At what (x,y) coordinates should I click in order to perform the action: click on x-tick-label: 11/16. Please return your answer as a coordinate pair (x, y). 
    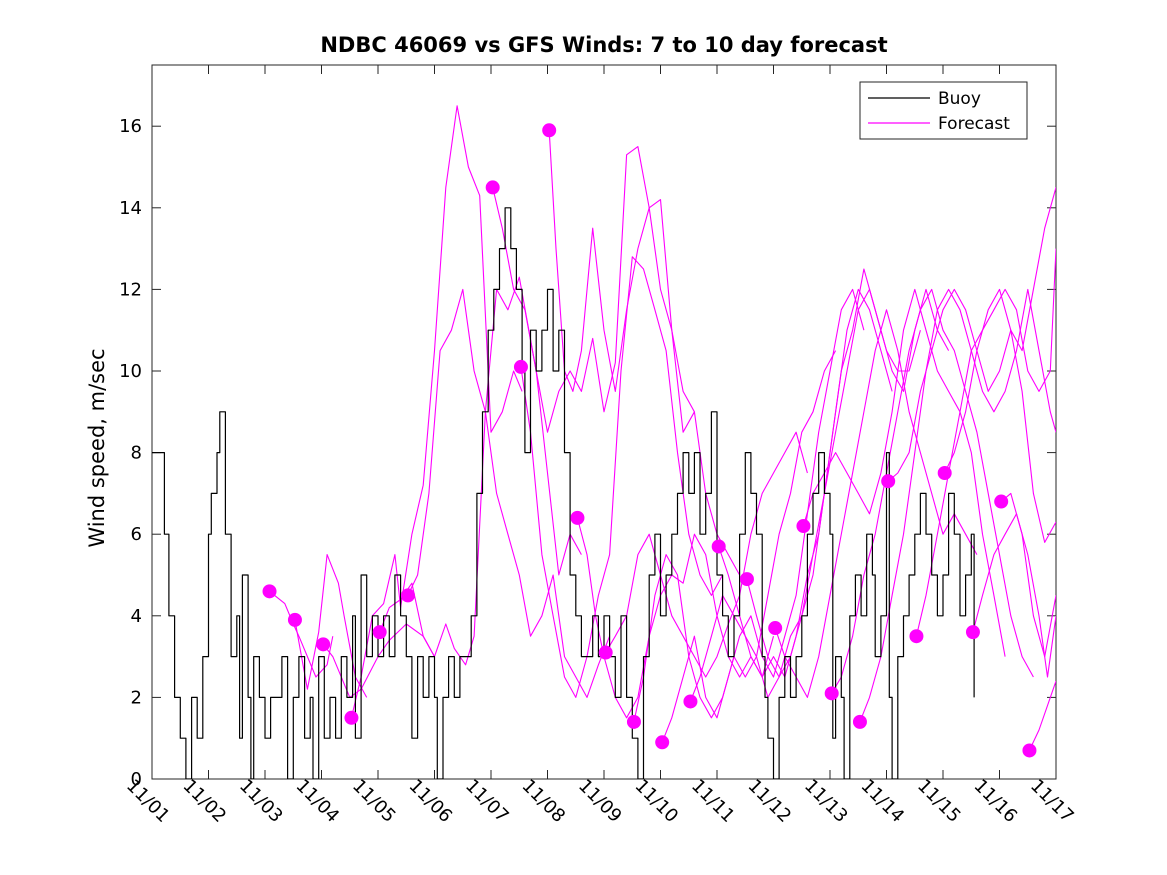
    Looking at the image, I should click on (996, 801).